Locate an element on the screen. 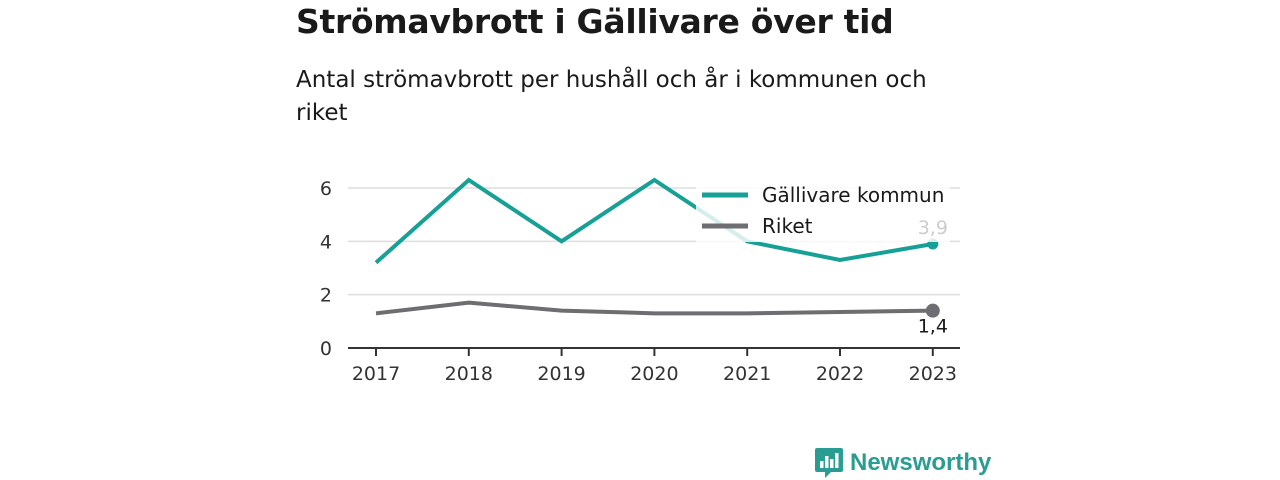 The width and height of the screenshot is (1280, 480). series-end-point is located at coordinates (932, 310).